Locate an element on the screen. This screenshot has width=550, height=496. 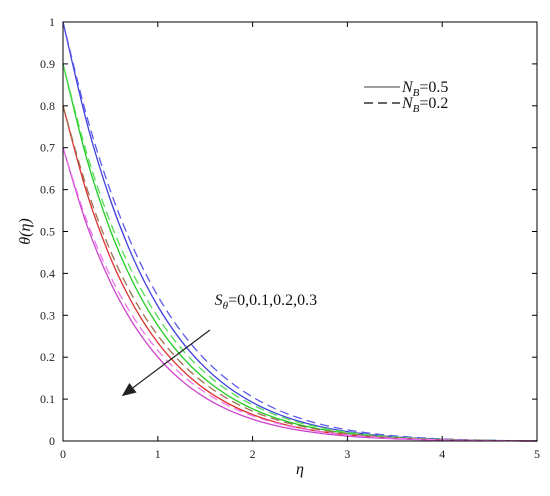
x-tick-label-1: 1 is located at coordinates (158, 454).